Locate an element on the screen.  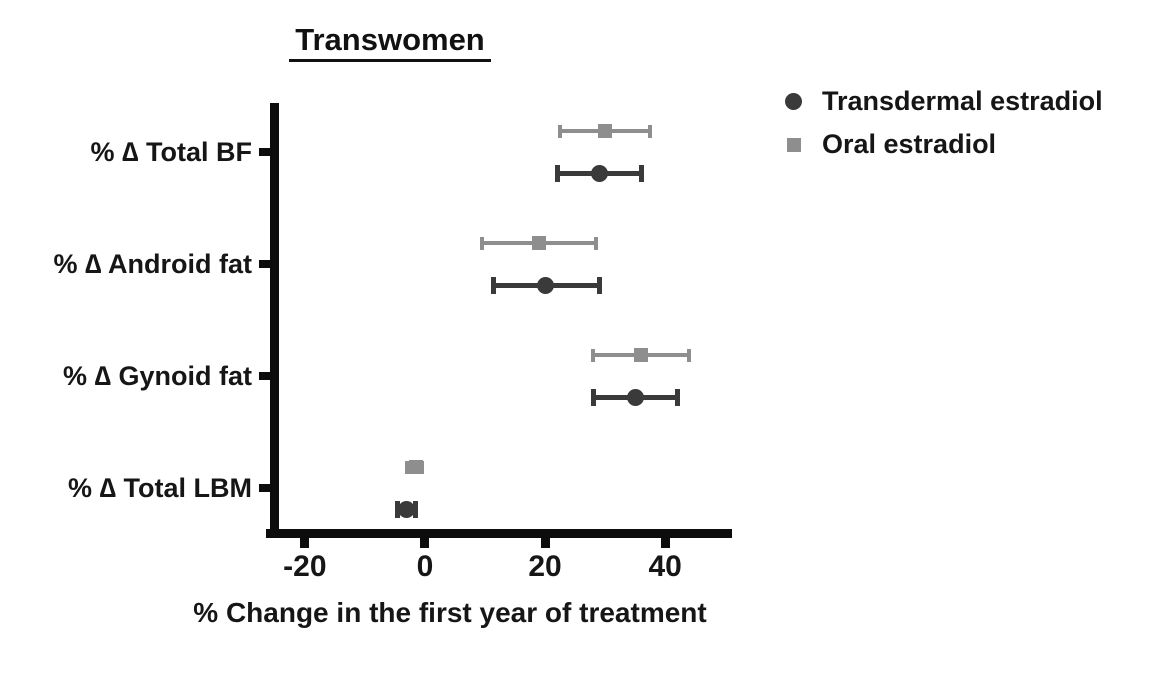
y-axis-line is located at coordinates (274, 320).